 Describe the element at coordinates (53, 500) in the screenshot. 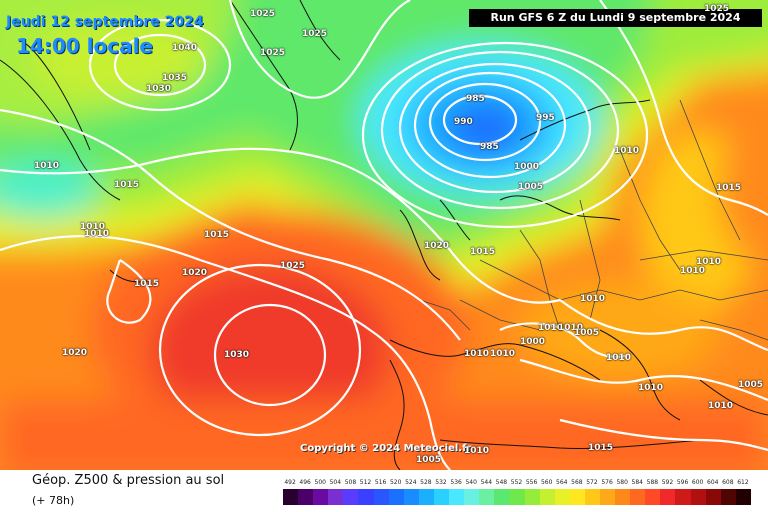

I see `legend-subtitle: (+ 78h)` at that location.